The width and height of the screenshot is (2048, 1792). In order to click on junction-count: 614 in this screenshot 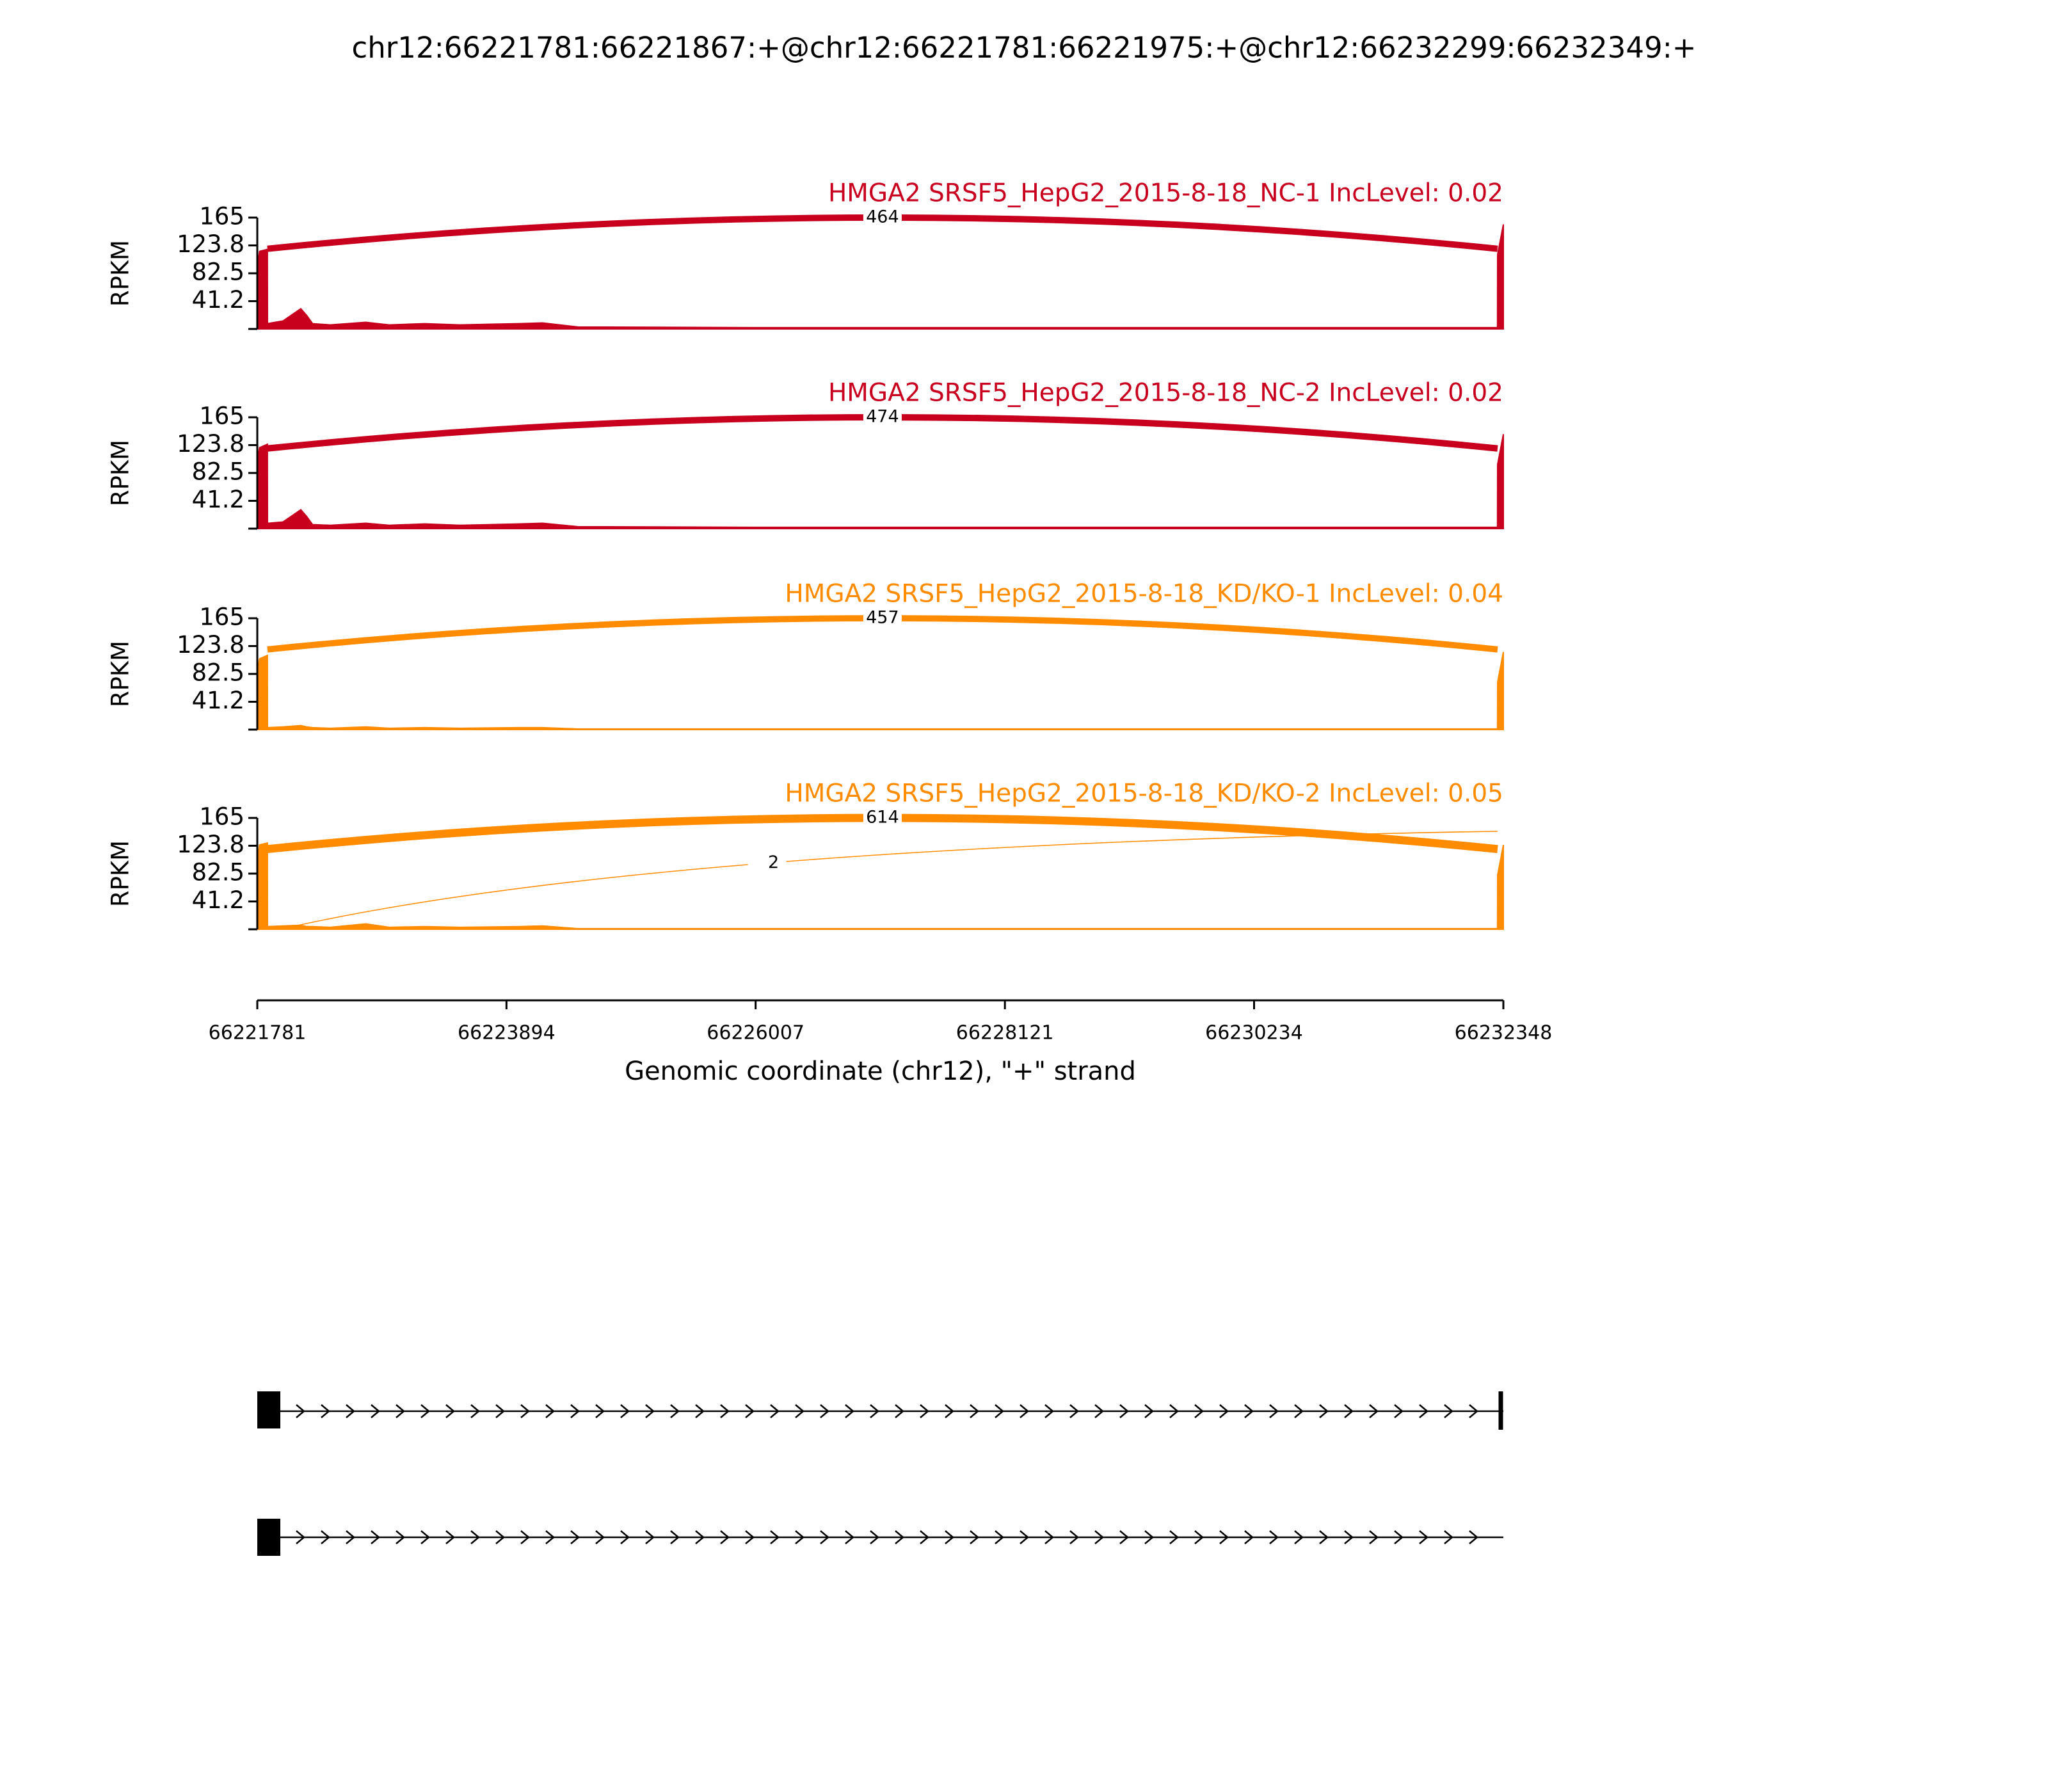, I will do `click(882, 818)`.